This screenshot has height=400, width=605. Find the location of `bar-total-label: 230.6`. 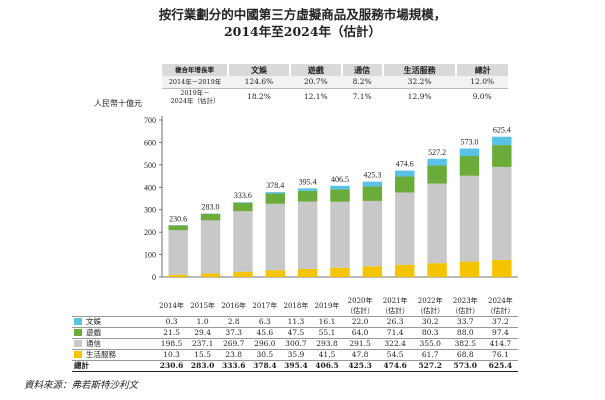

bar-total-label: 230.6 is located at coordinates (178, 218).